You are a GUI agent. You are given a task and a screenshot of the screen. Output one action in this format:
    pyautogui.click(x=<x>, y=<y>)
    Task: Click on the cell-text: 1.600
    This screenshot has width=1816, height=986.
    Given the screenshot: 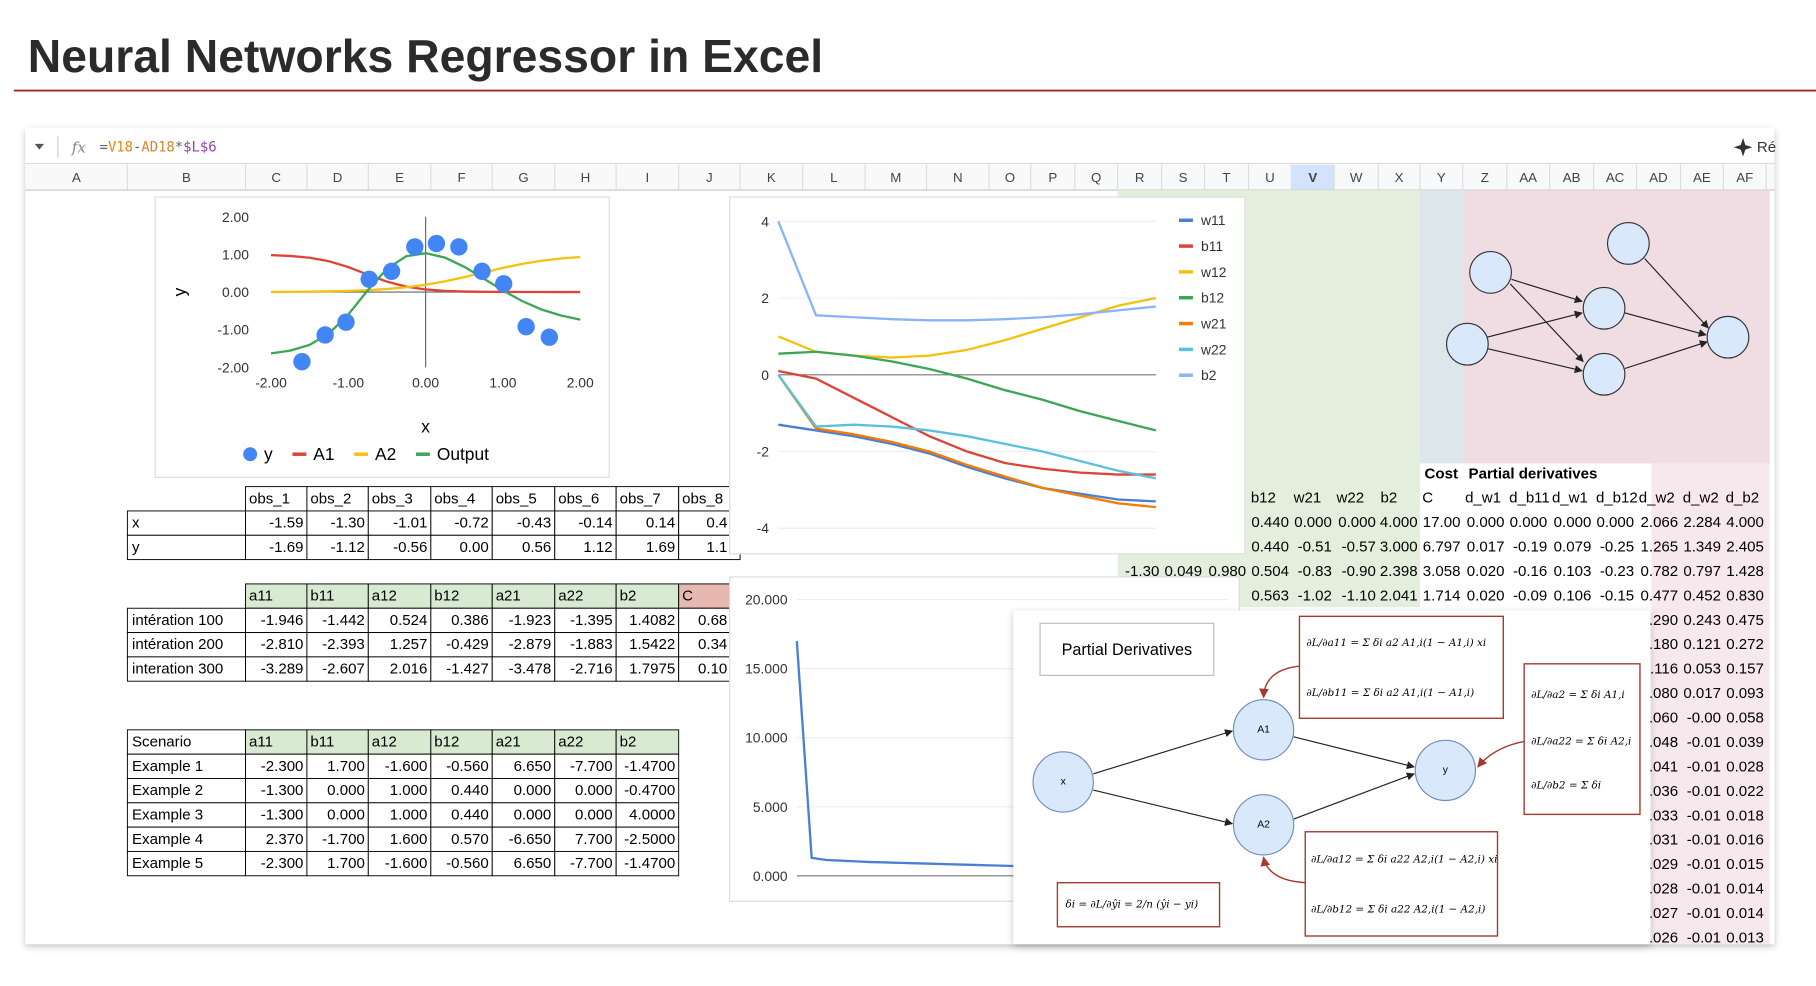 What is the action you would take?
    pyautogui.click(x=409, y=839)
    